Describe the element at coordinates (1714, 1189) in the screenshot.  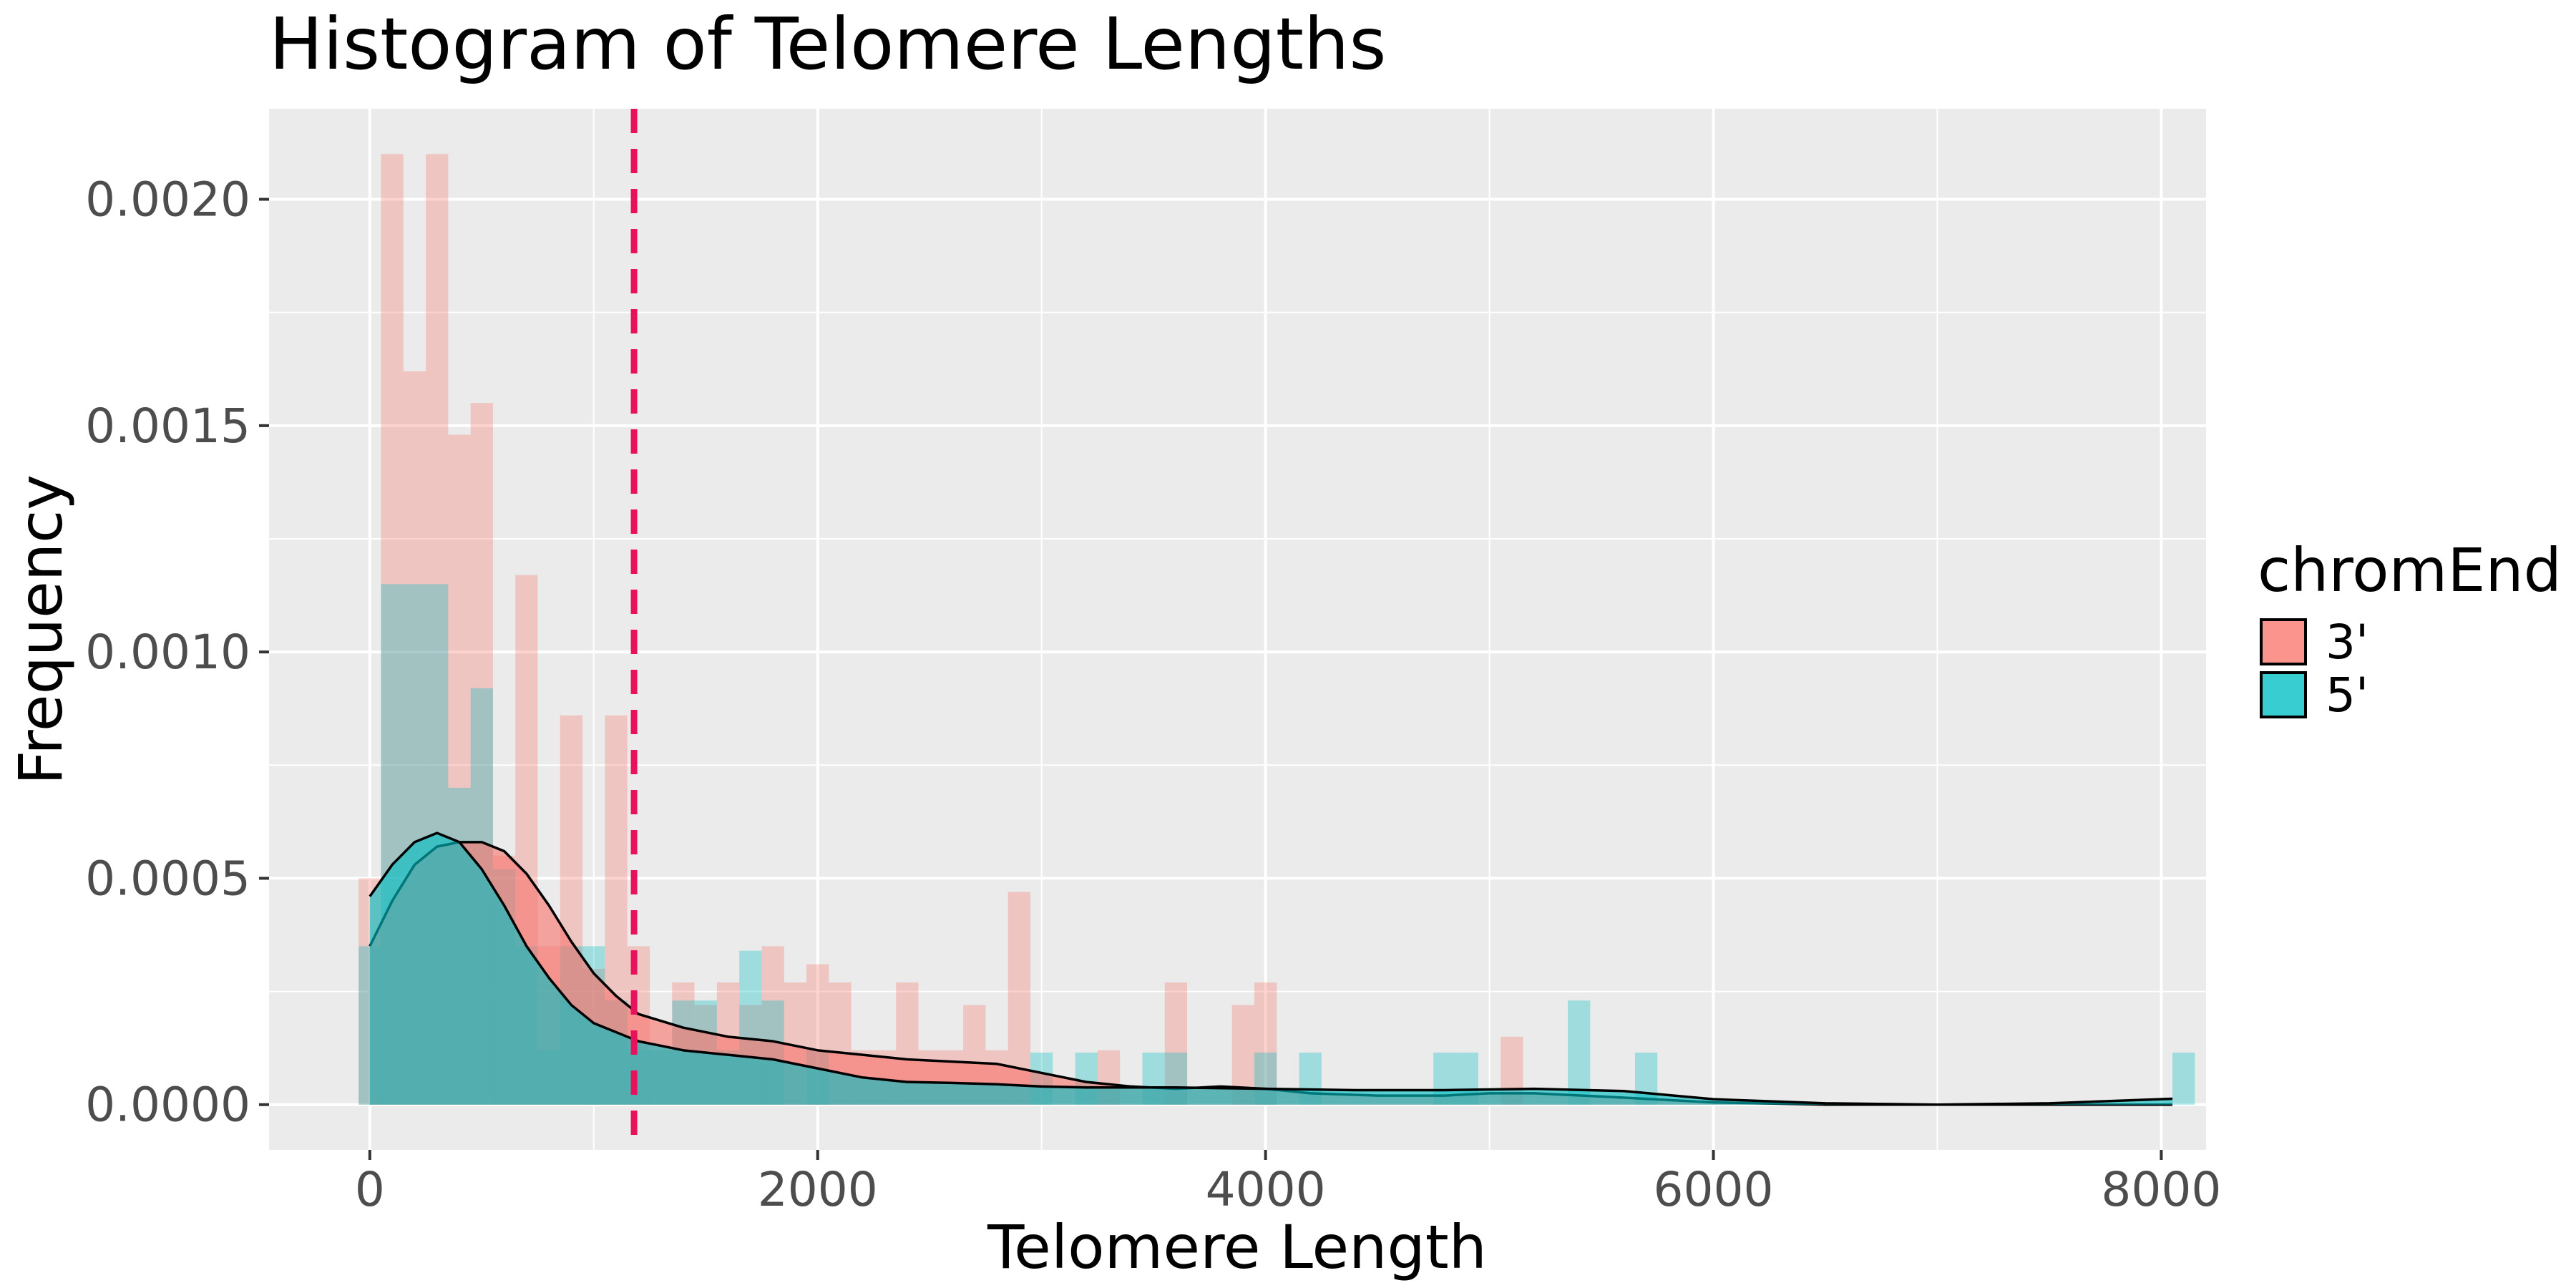
I see `x-tick-label: 6000` at that location.